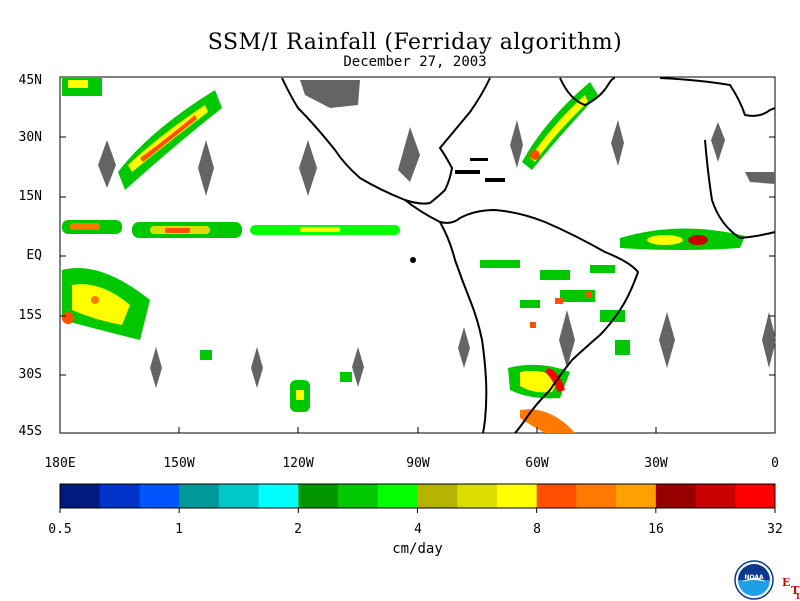 This screenshot has height=601, width=800. Describe the element at coordinates (298, 529) in the screenshot. I see `colorbar-label-2: 2` at that location.